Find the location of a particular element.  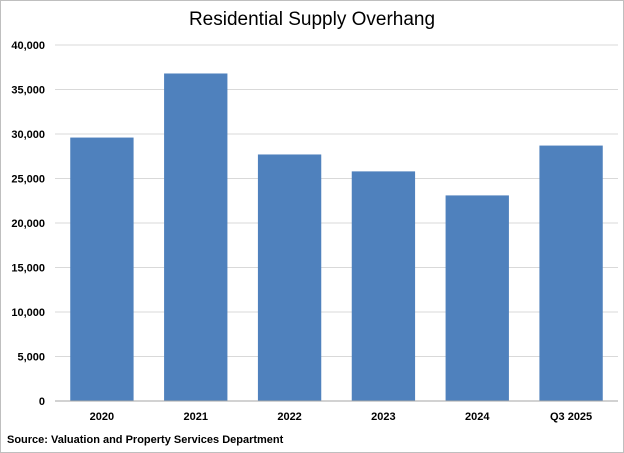

x-axis-ticks: 2020 2021 2022 2023 2024 Q3 2025 is located at coordinates (341, 417).